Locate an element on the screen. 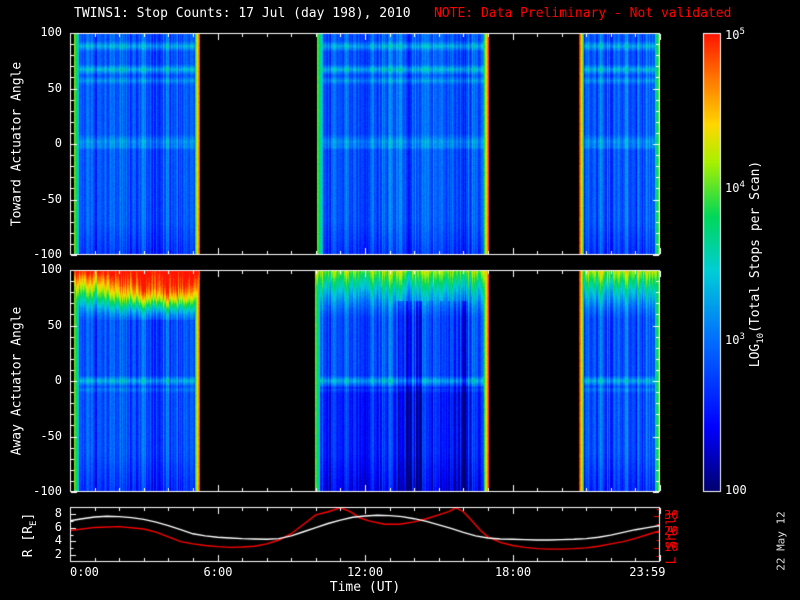 The width and height of the screenshot is (800, 600). x-tick-label: 0:00 is located at coordinates (84, 572).